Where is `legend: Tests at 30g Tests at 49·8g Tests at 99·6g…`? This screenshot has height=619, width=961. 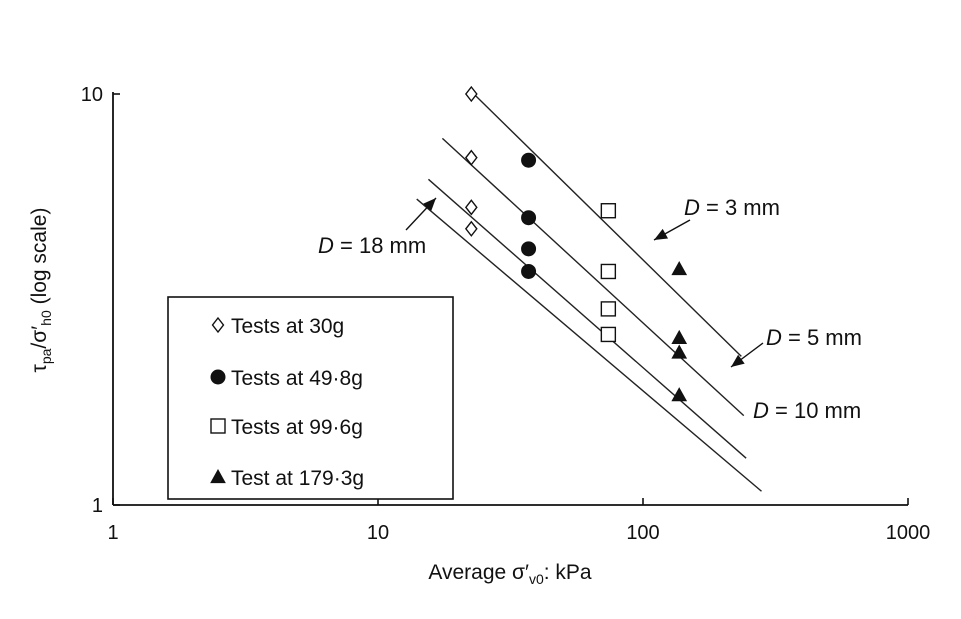
legend: Tests at 30g Tests at 49·8g Tests at 99·6g… is located at coordinates (310, 398).